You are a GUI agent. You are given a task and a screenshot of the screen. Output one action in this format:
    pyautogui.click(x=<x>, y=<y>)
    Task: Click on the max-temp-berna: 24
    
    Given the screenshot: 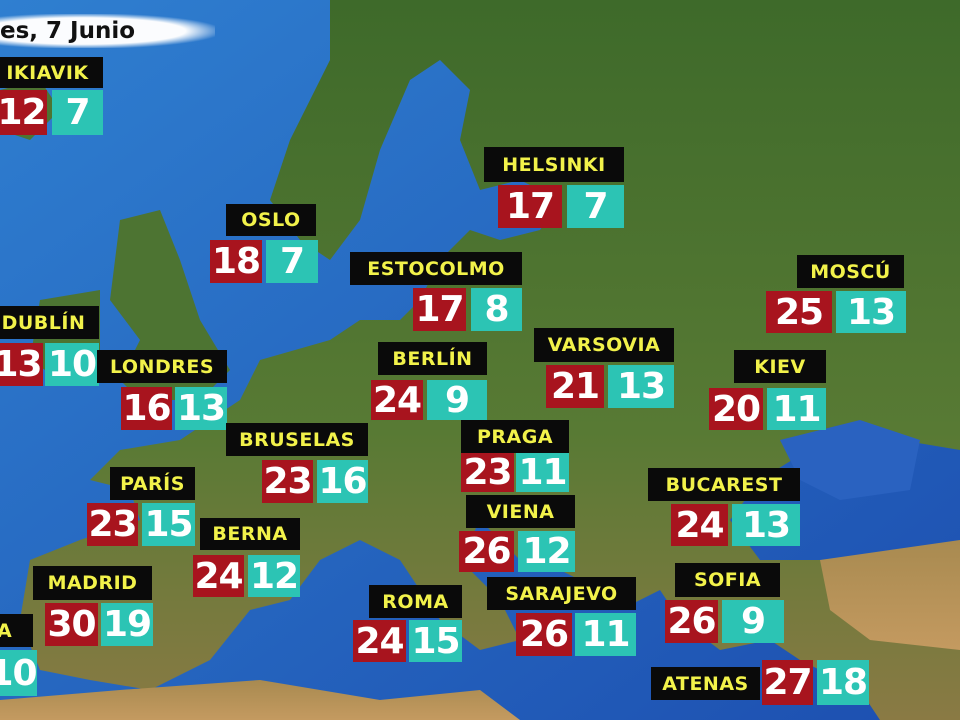 What is the action you would take?
    pyautogui.click(x=218, y=576)
    